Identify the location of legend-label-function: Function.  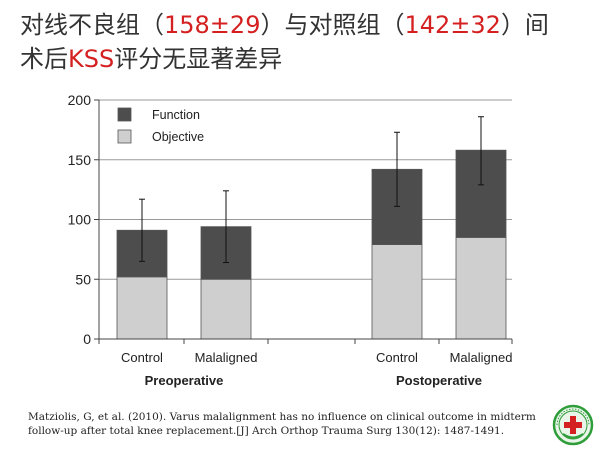
(176, 115).